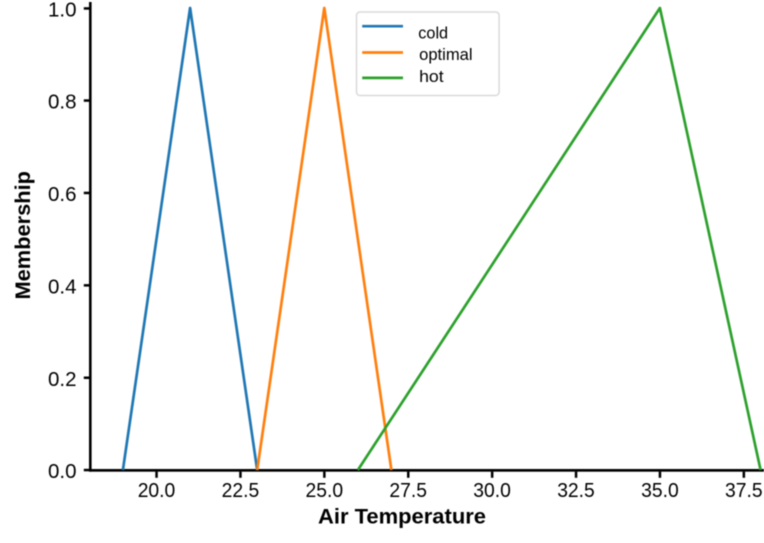 The width and height of the screenshot is (764, 543). I want to click on svg-text: Membership, so click(23, 235).